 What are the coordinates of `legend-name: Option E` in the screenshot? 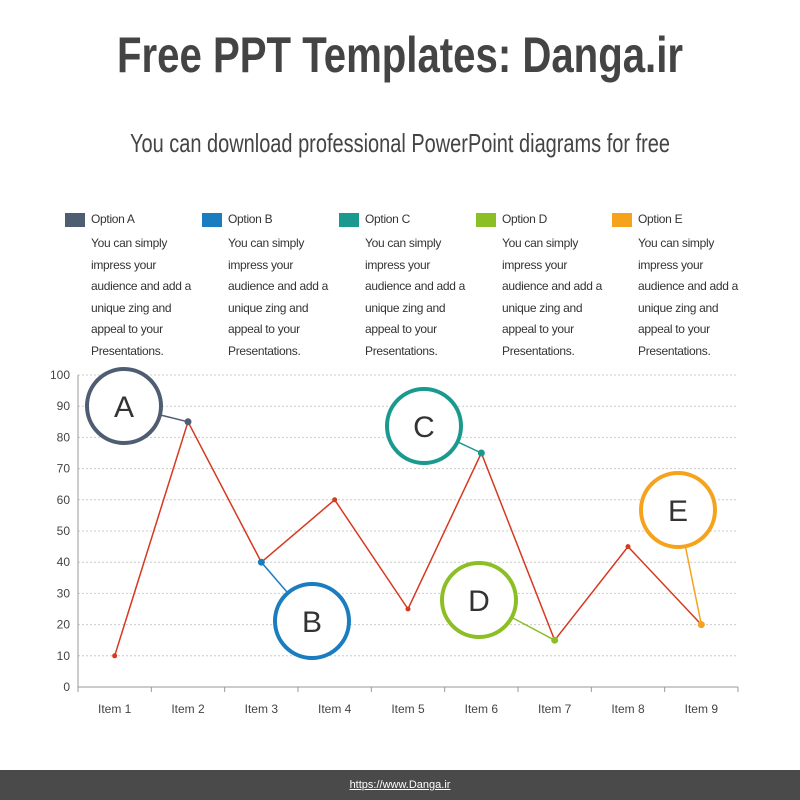 It's located at (660, 219).